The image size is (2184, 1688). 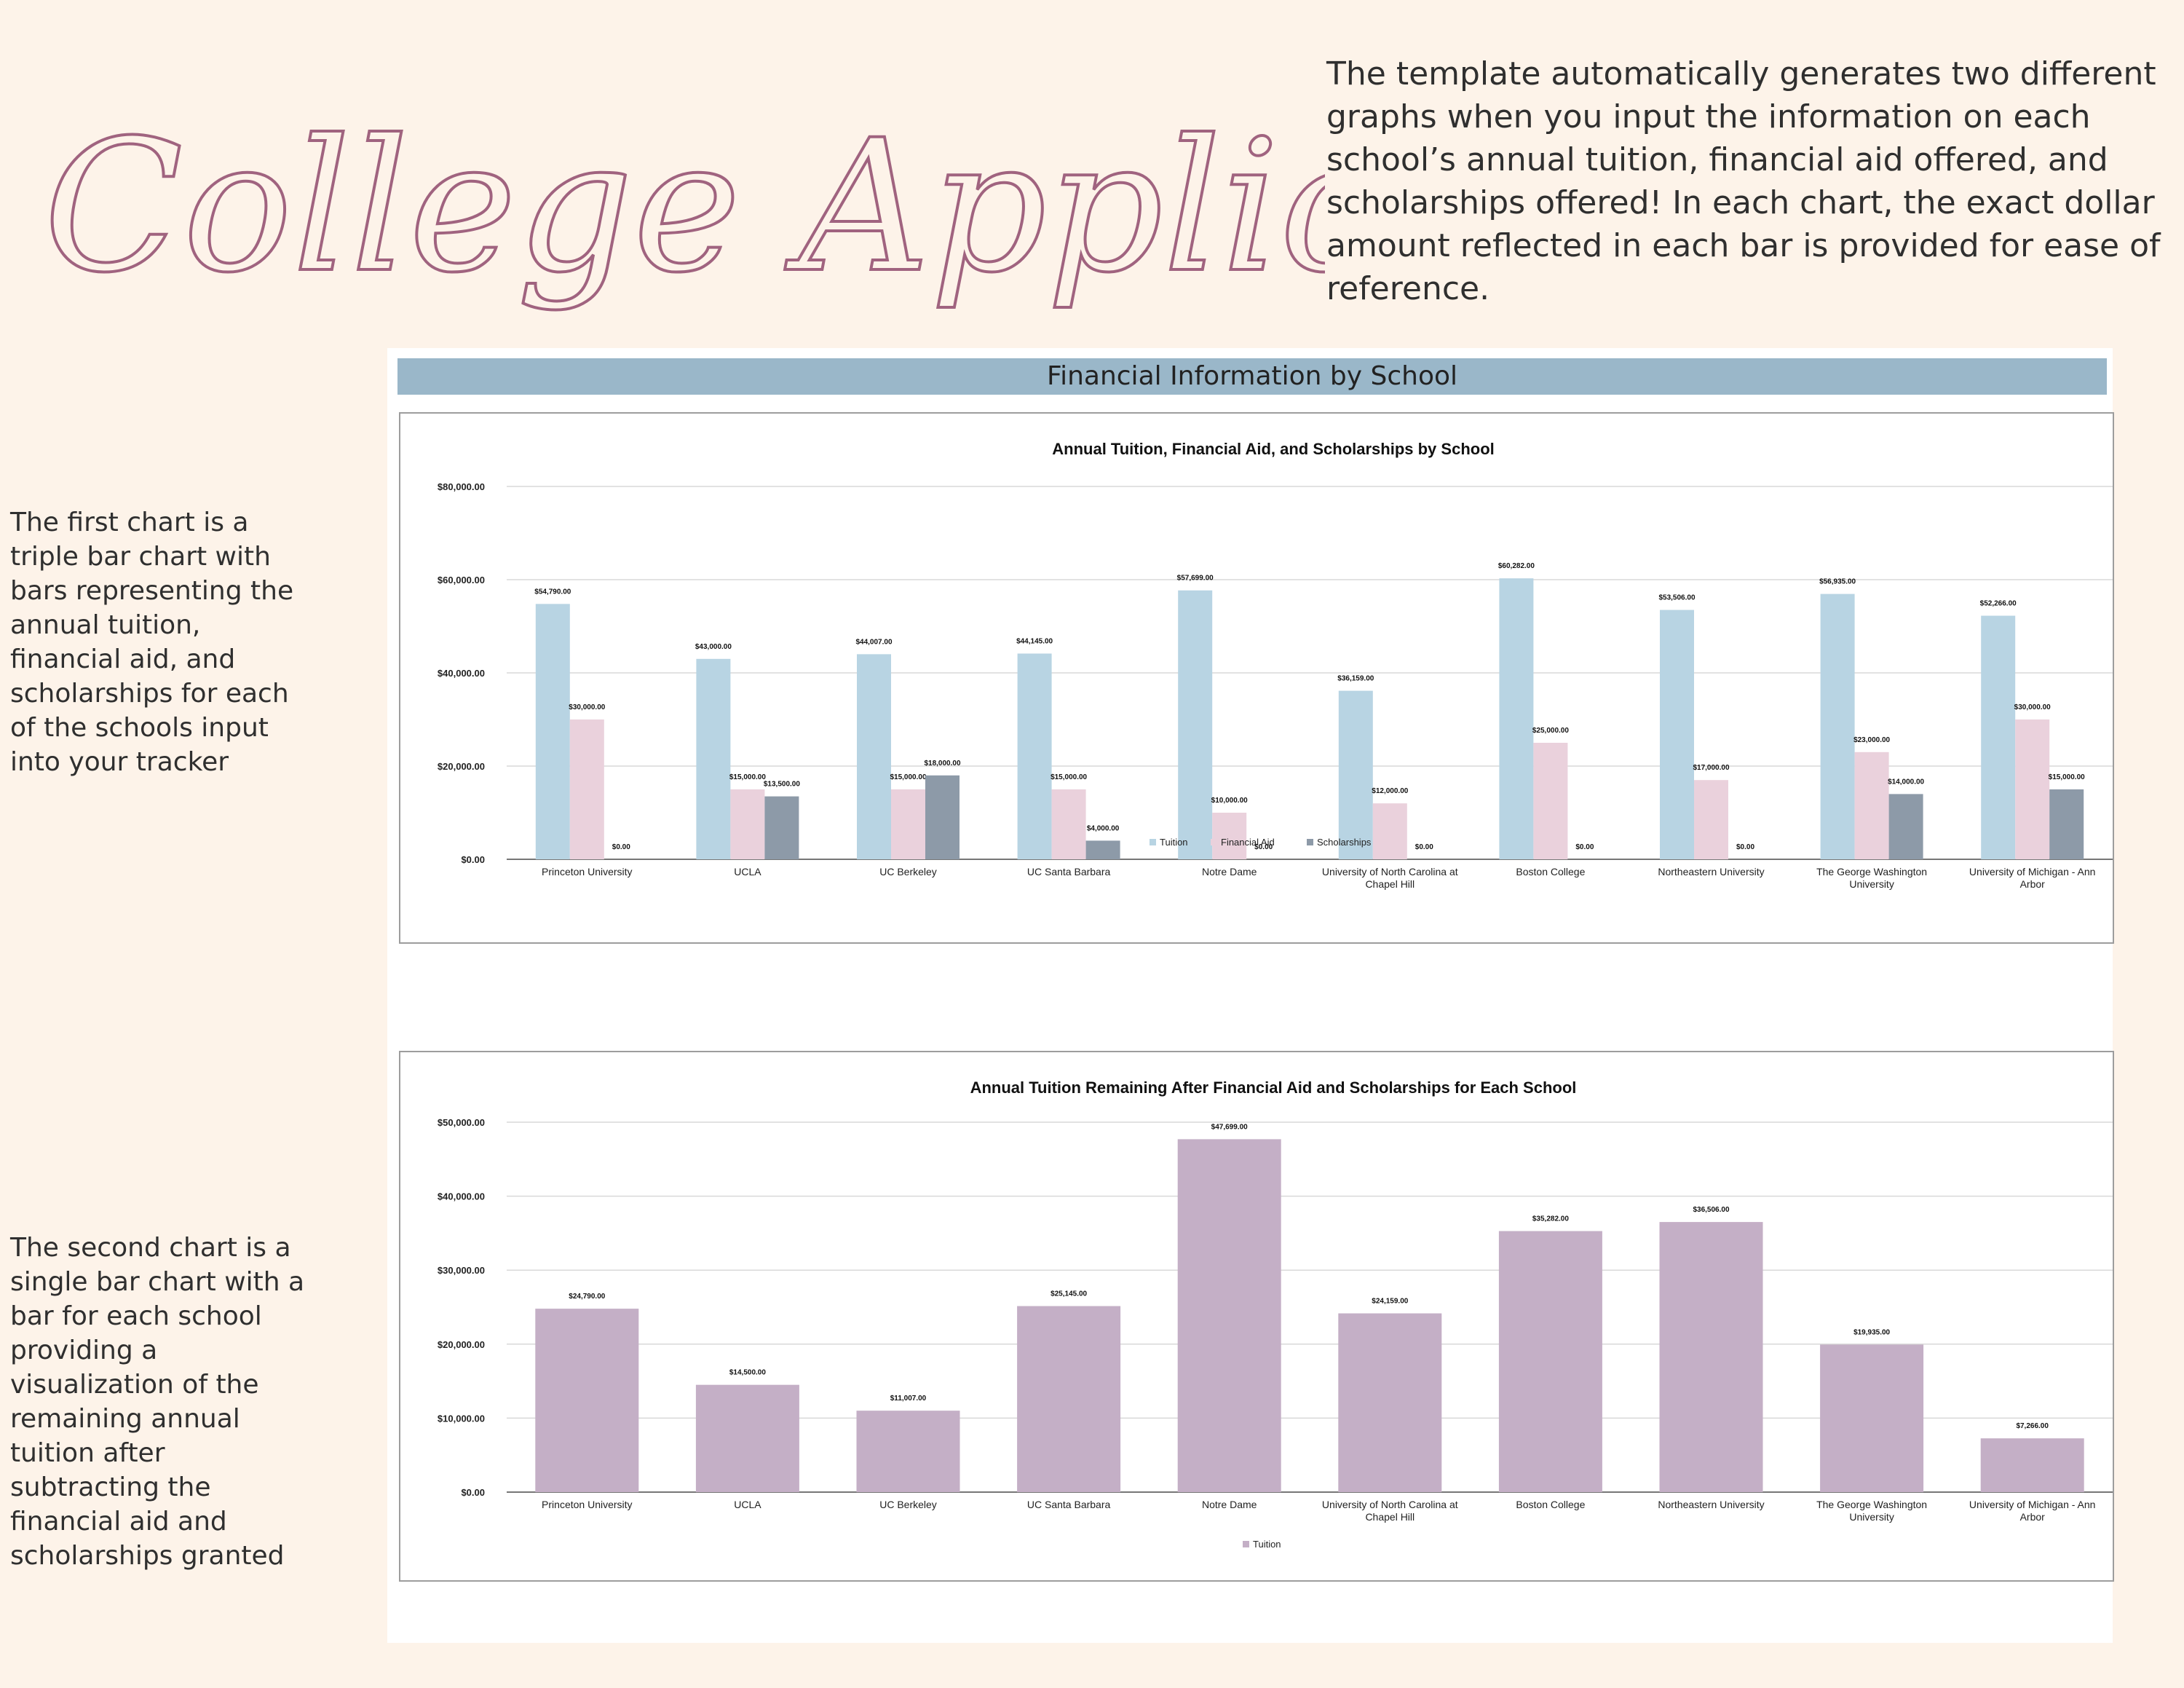 What do you see at coordinates (2032, 1426) in the screenshot?
I see `data-label: $7,266.00` at bounding box center [2032, 1426].